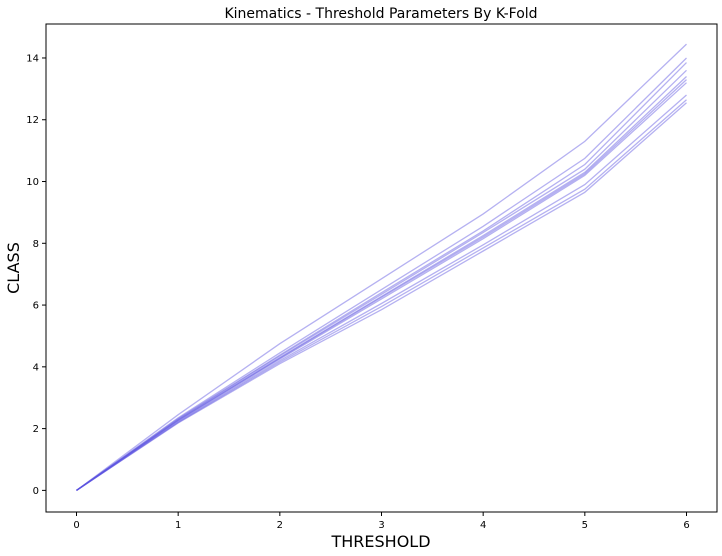  What do you see at coordinates (178, 525) in the screenshot?
I see `x-tick-label: 1` at bounding box center [178, 525].